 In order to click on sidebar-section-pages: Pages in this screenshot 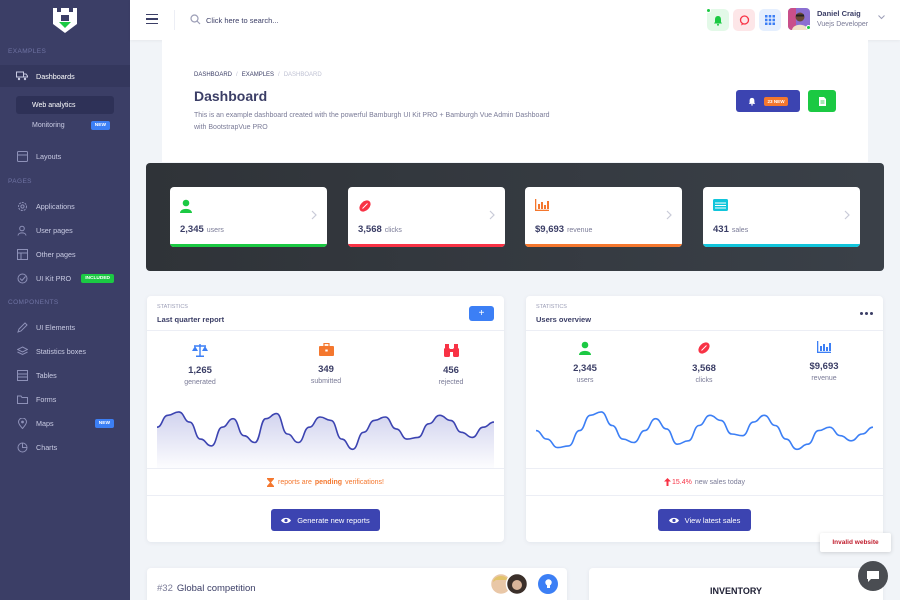, I will do `click(20, 181)`.